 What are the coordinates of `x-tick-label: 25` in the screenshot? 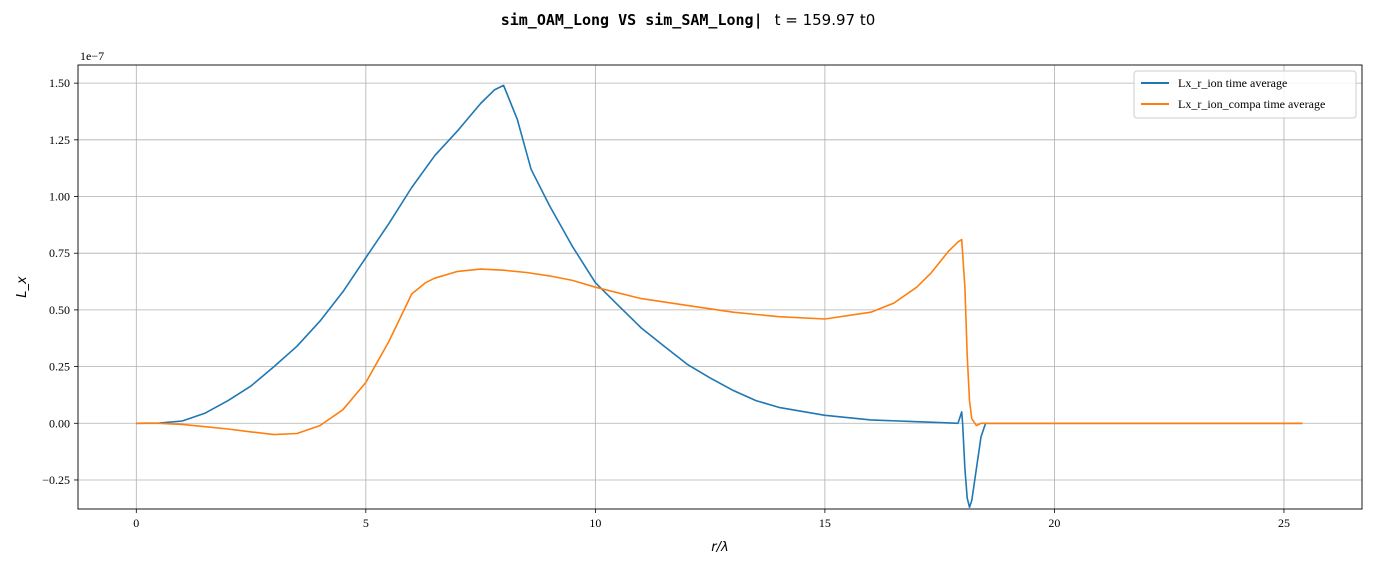 It's located at (1284, 523).